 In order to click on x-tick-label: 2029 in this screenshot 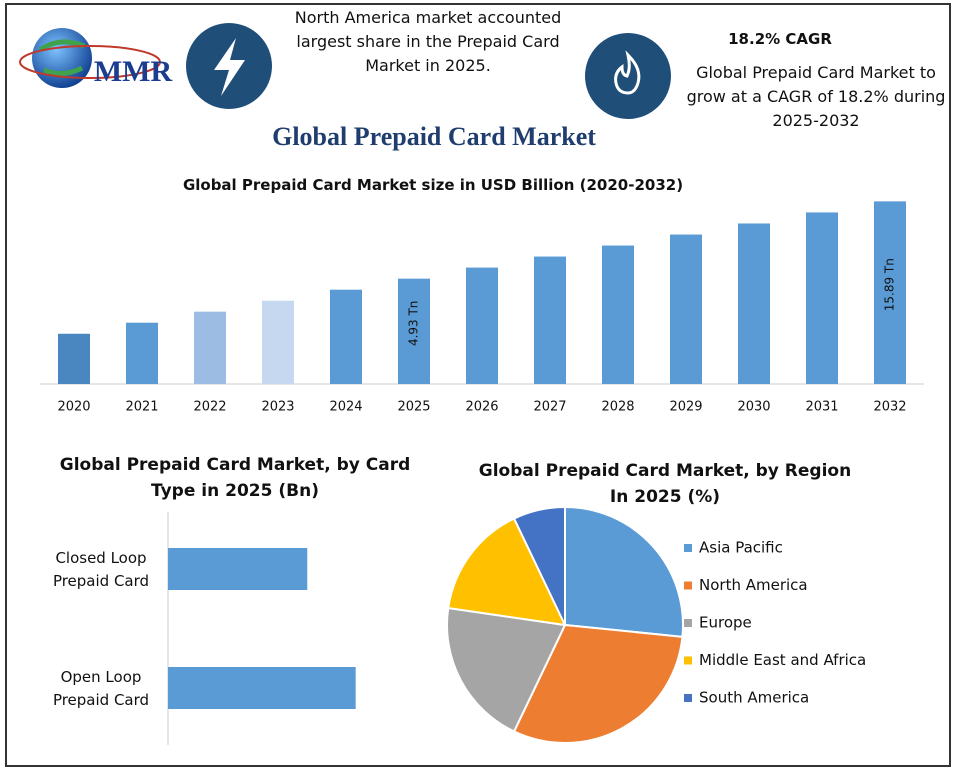, I will do `click(685, 407)`.